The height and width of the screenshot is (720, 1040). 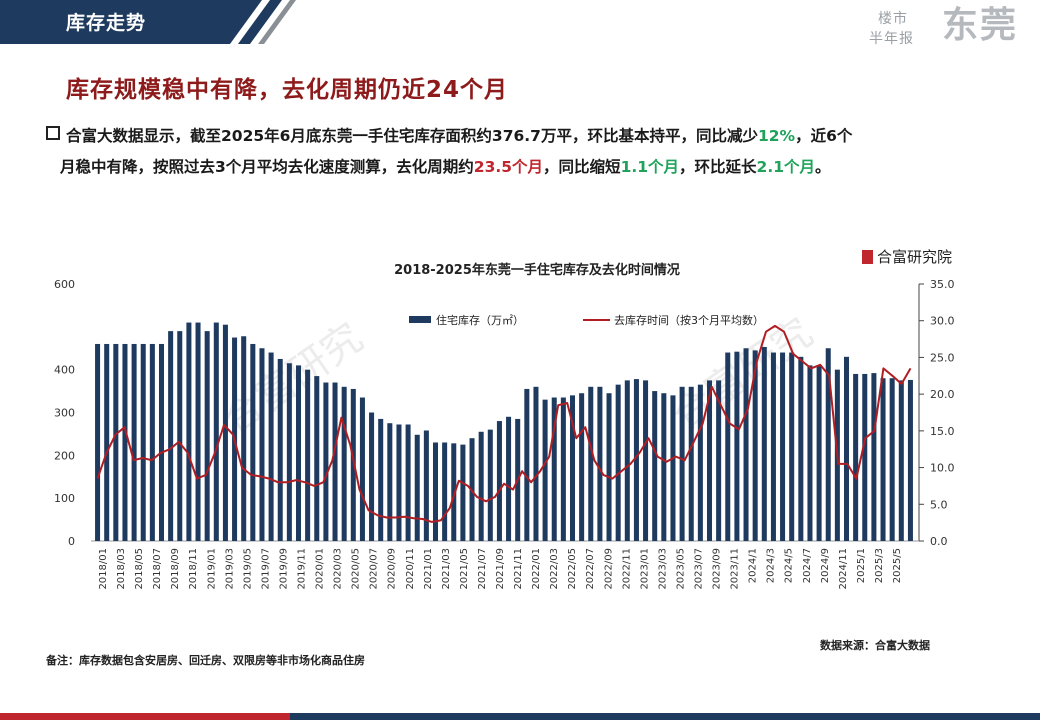 I want to click on brand-line1: 楼市, so click(x=893, y=19).